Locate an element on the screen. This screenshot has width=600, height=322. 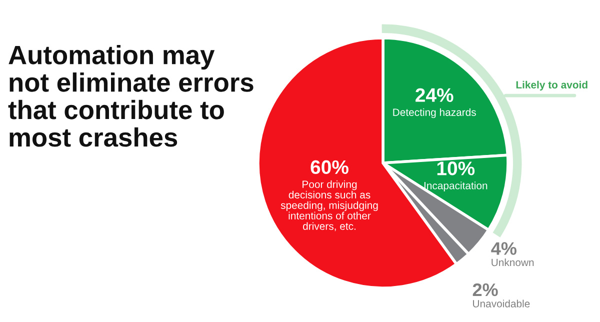
slice-label: Incapacitation is located at coordinates (456, 187).